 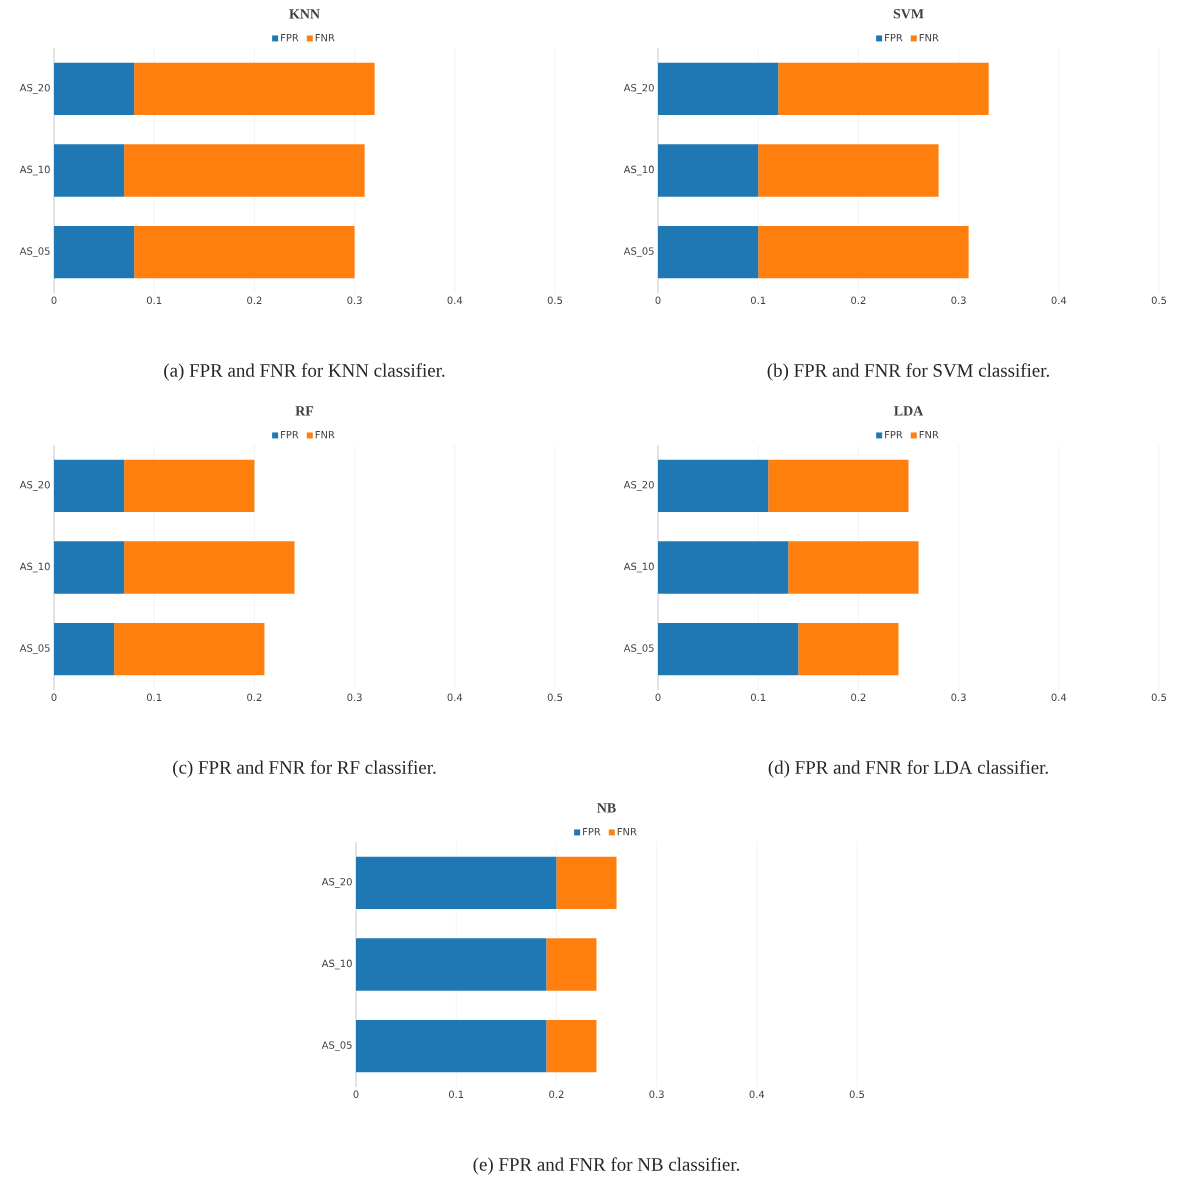 I want to click on text: (a) FPR and FNR for KNN classifier., so click(x=304, y=372).